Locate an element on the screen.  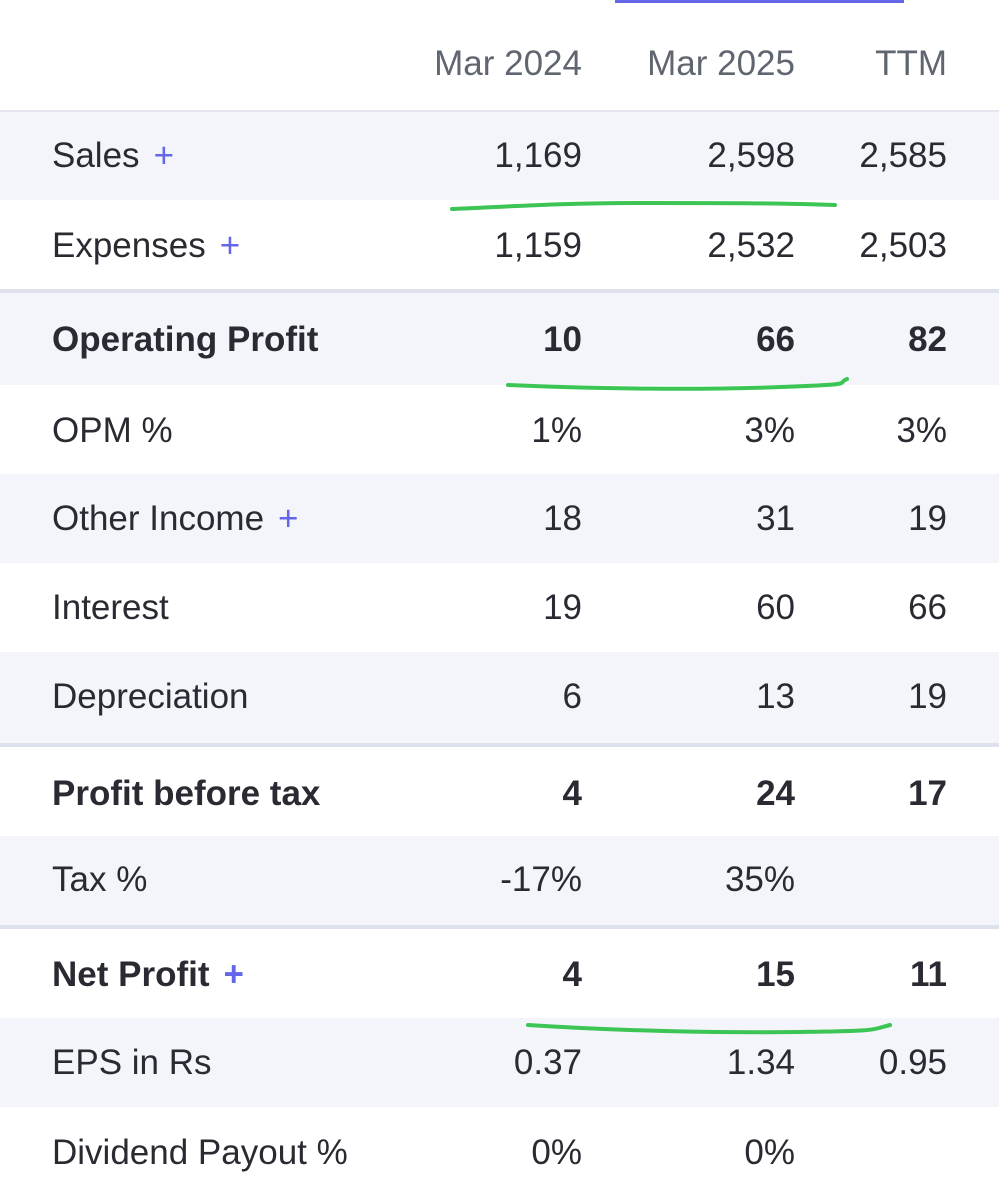
table-row-dividend-payout: Dividend Payout % 0% 0% is located at coordinates (499, 1153).